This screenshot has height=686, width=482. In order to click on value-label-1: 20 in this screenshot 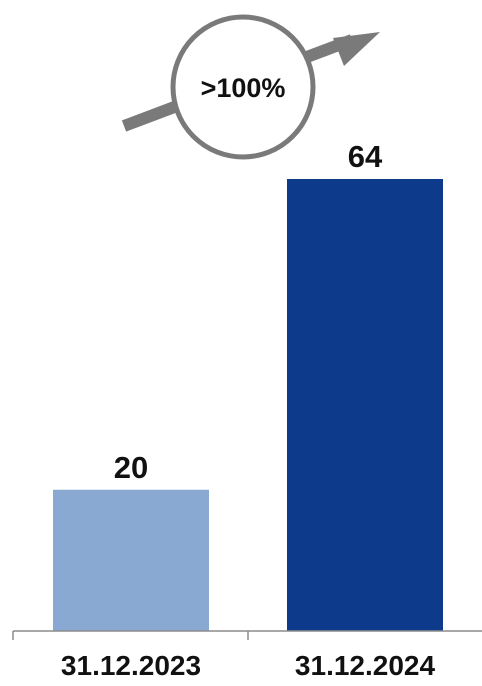, I will do `click(131, 467)`.